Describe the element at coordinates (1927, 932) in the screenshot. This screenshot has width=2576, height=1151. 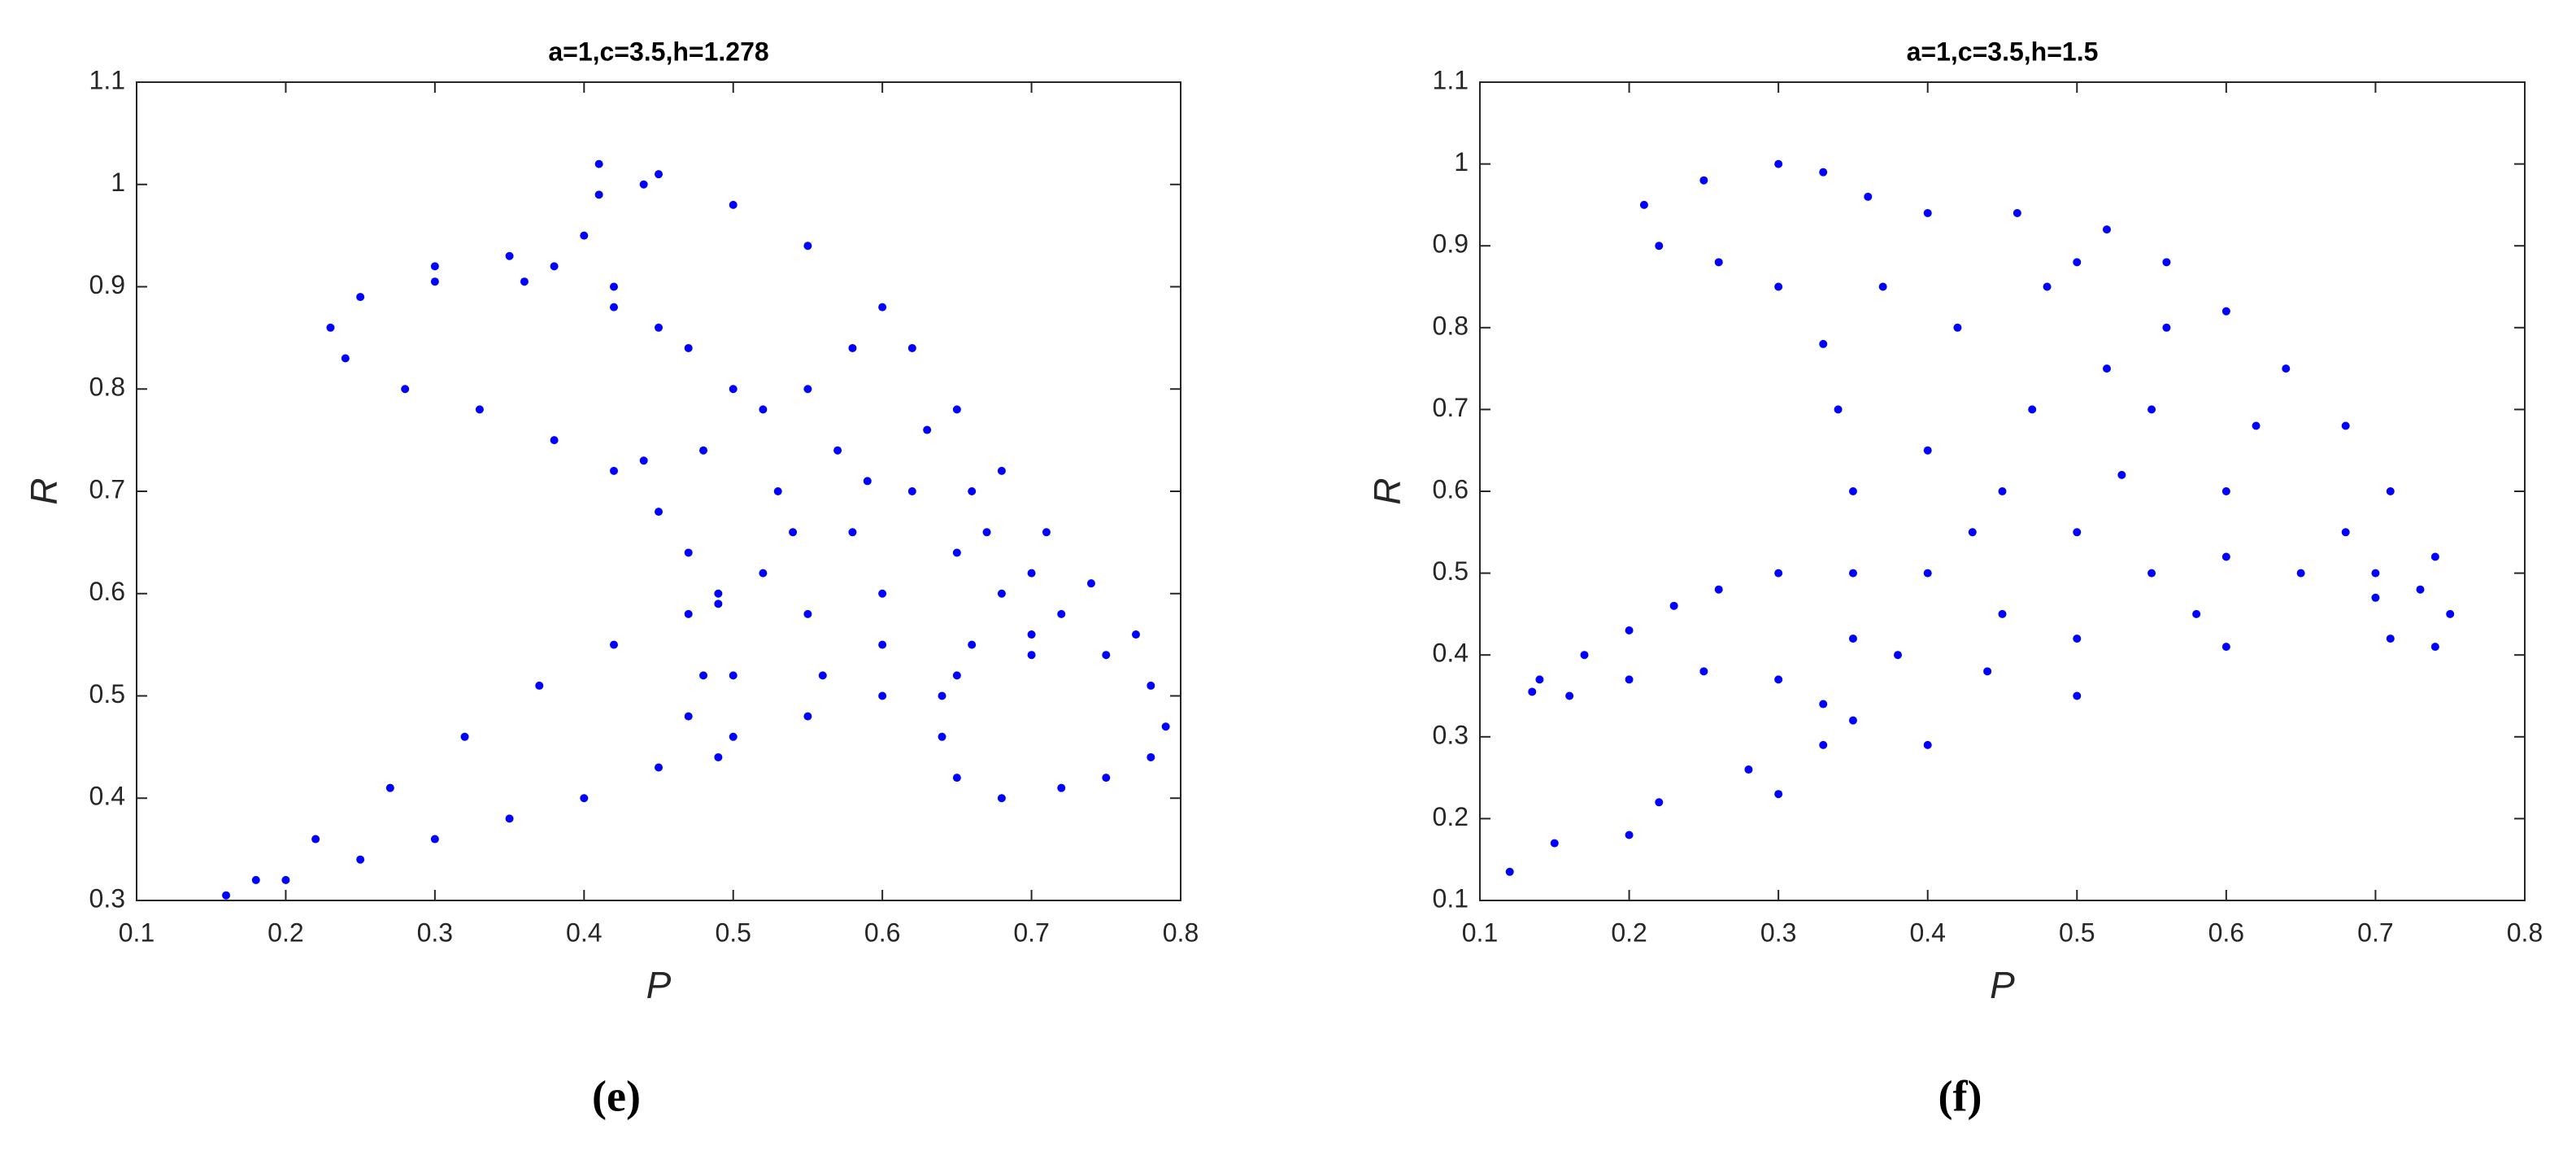
I see `x-tick-label: 0.4` at that location.